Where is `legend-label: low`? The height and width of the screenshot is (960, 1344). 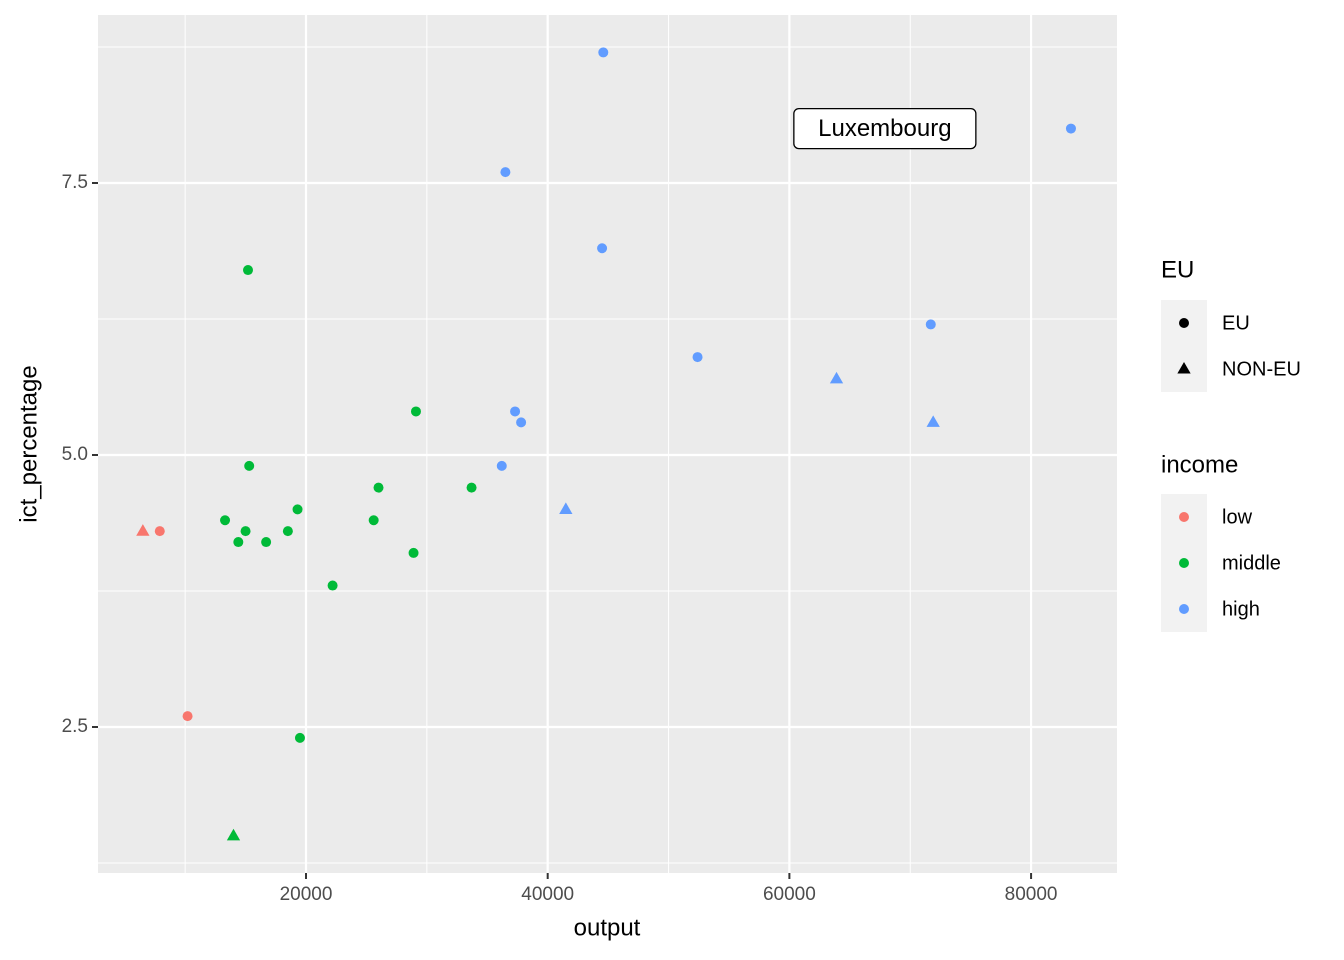 legend-label: low is located at coordinates (1237, 517).